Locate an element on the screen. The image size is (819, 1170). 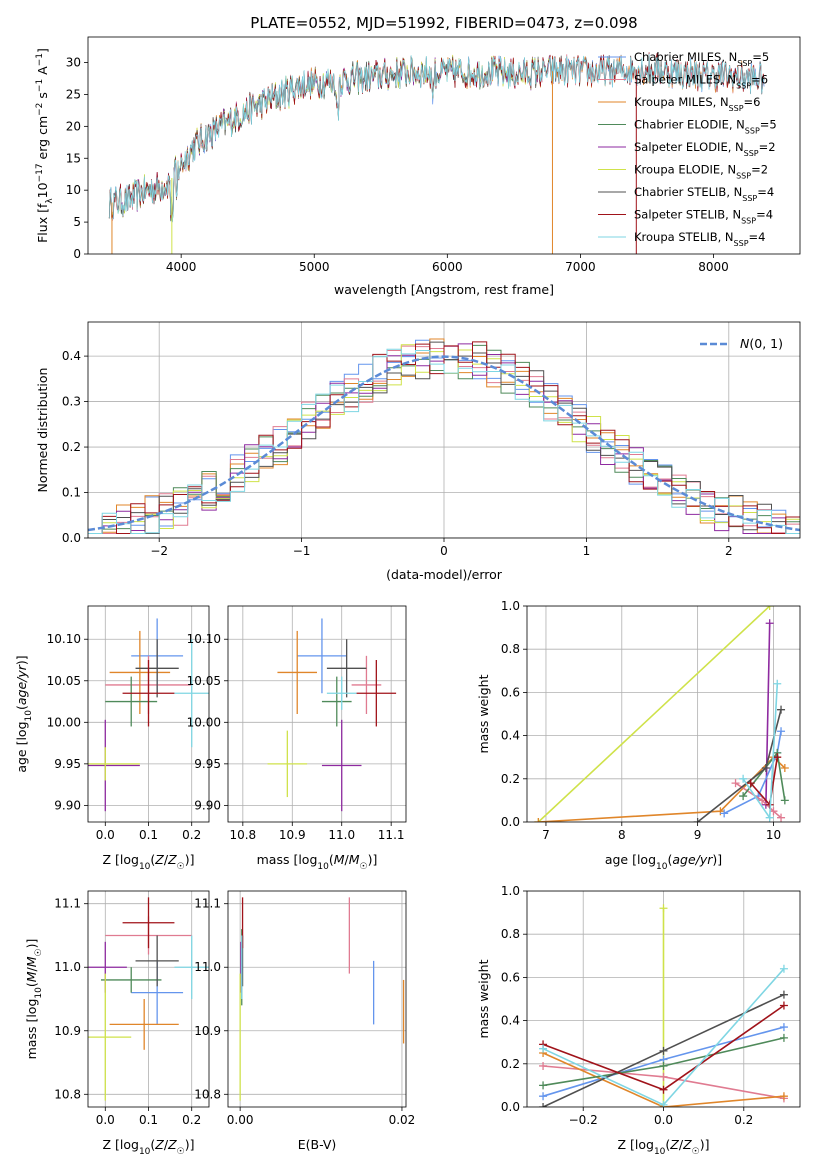
legend-label: Chabrier ELODIE, NSSP=5 is located at coordinates (705, 127).